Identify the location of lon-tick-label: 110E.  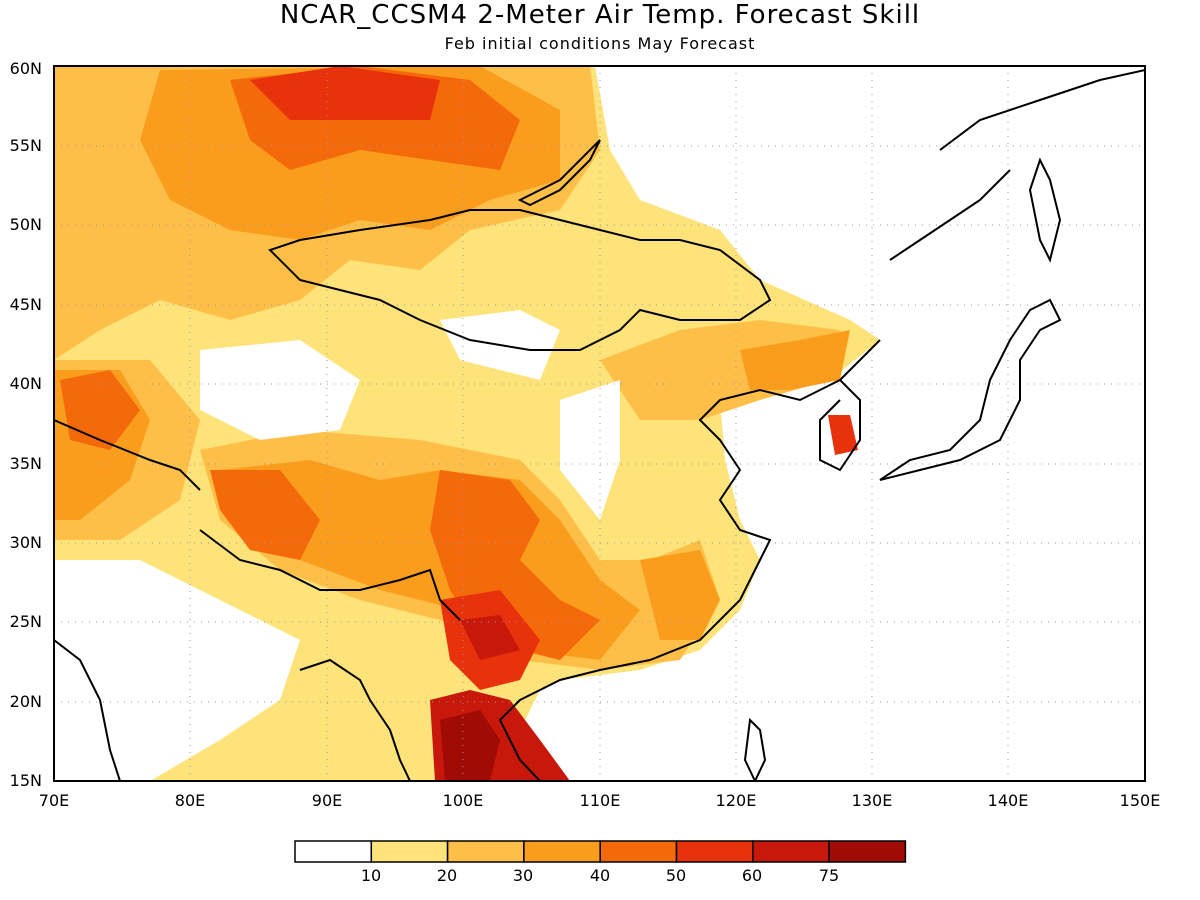
(600, 800).